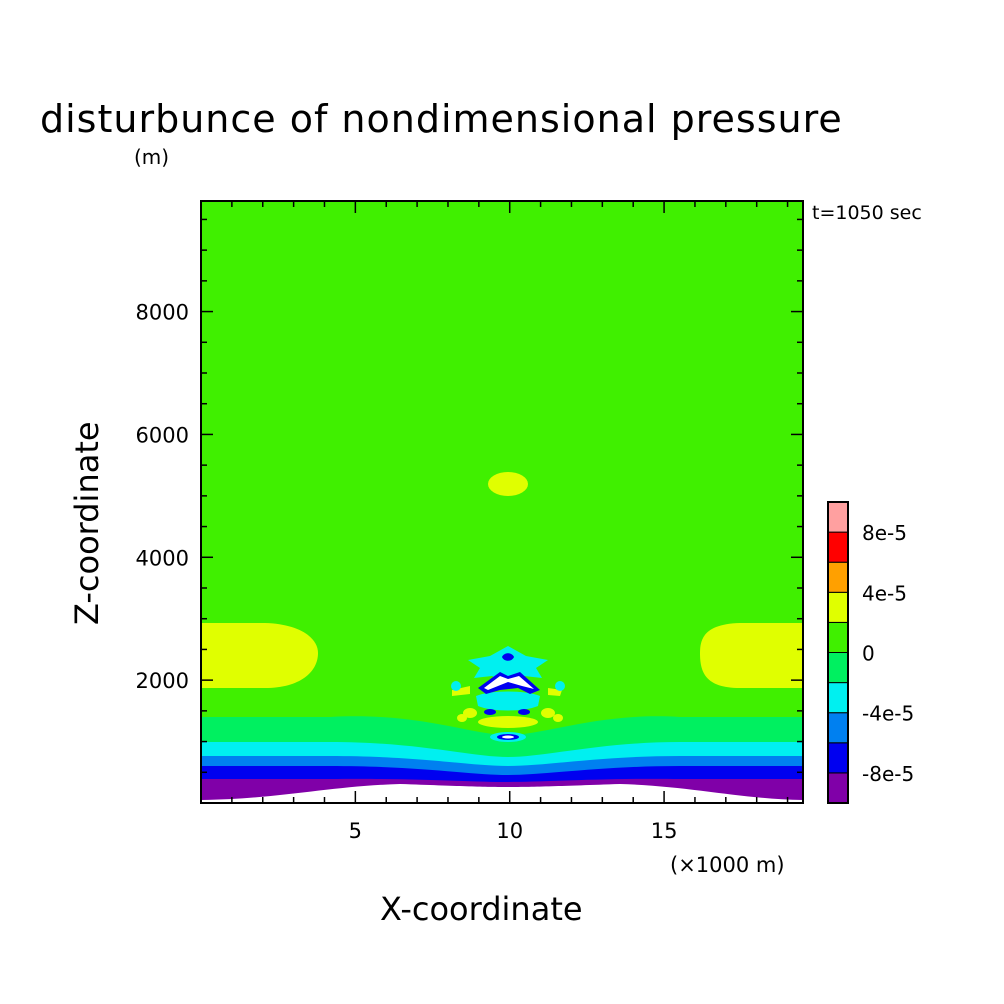 The image size is (1004, 1004). Describe the element at coordinates (490, 712) in the screenshot. I see `mid-core-a` at that location.